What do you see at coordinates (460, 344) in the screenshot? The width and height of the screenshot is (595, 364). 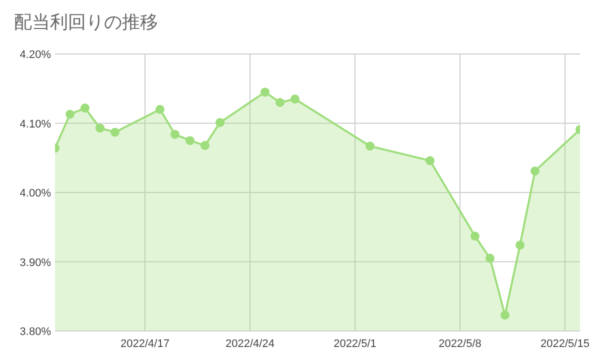 I see `x-tick-label: 2022/5/8` at bounding box center [460, 344].